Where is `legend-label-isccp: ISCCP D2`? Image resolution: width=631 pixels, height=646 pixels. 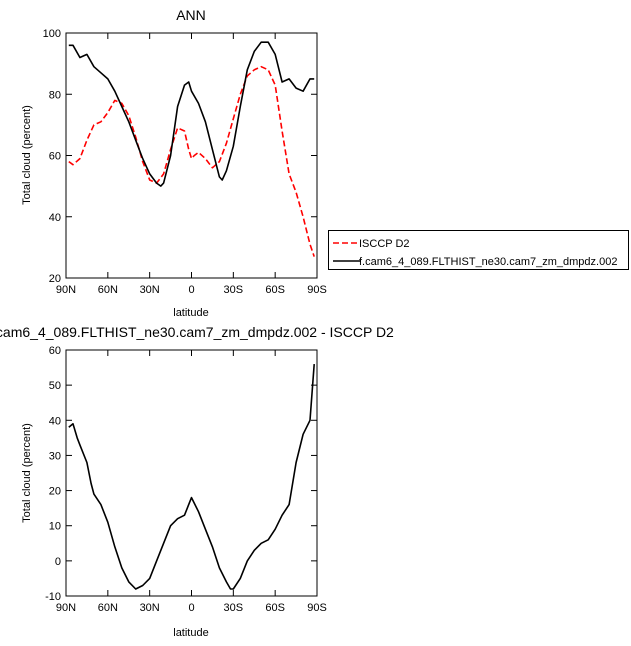
legend-label-isccp: ISCCP D2 is located at coordinates (384, 244).